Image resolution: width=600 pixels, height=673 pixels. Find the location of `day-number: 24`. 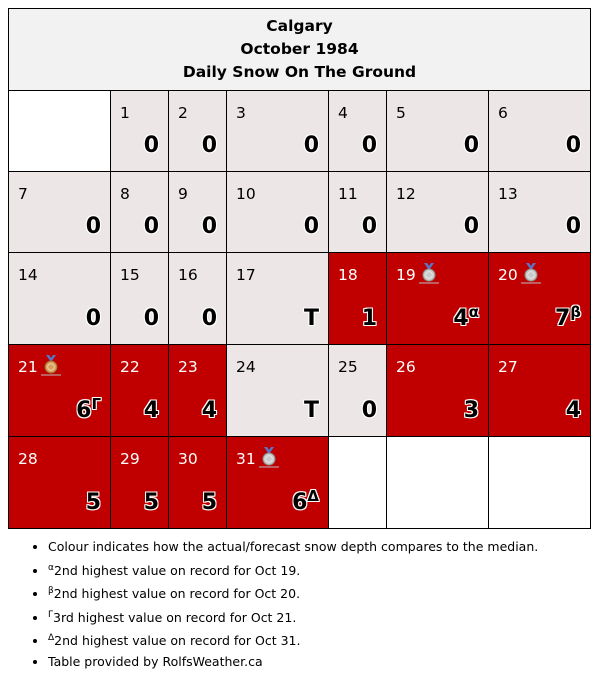

day-number: 24 is located at coordinates (246, 367).